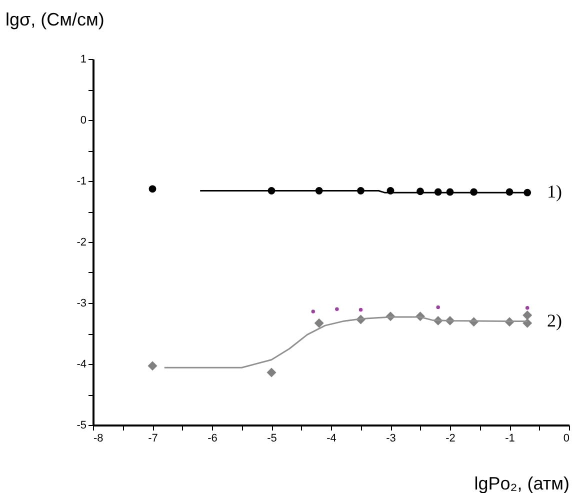 This screenshot has height=493, width=574. Describe the element at coordinates (55, 20) in the screenshot. I see `y-axis-title: lgσ, (См/см)` at that location.